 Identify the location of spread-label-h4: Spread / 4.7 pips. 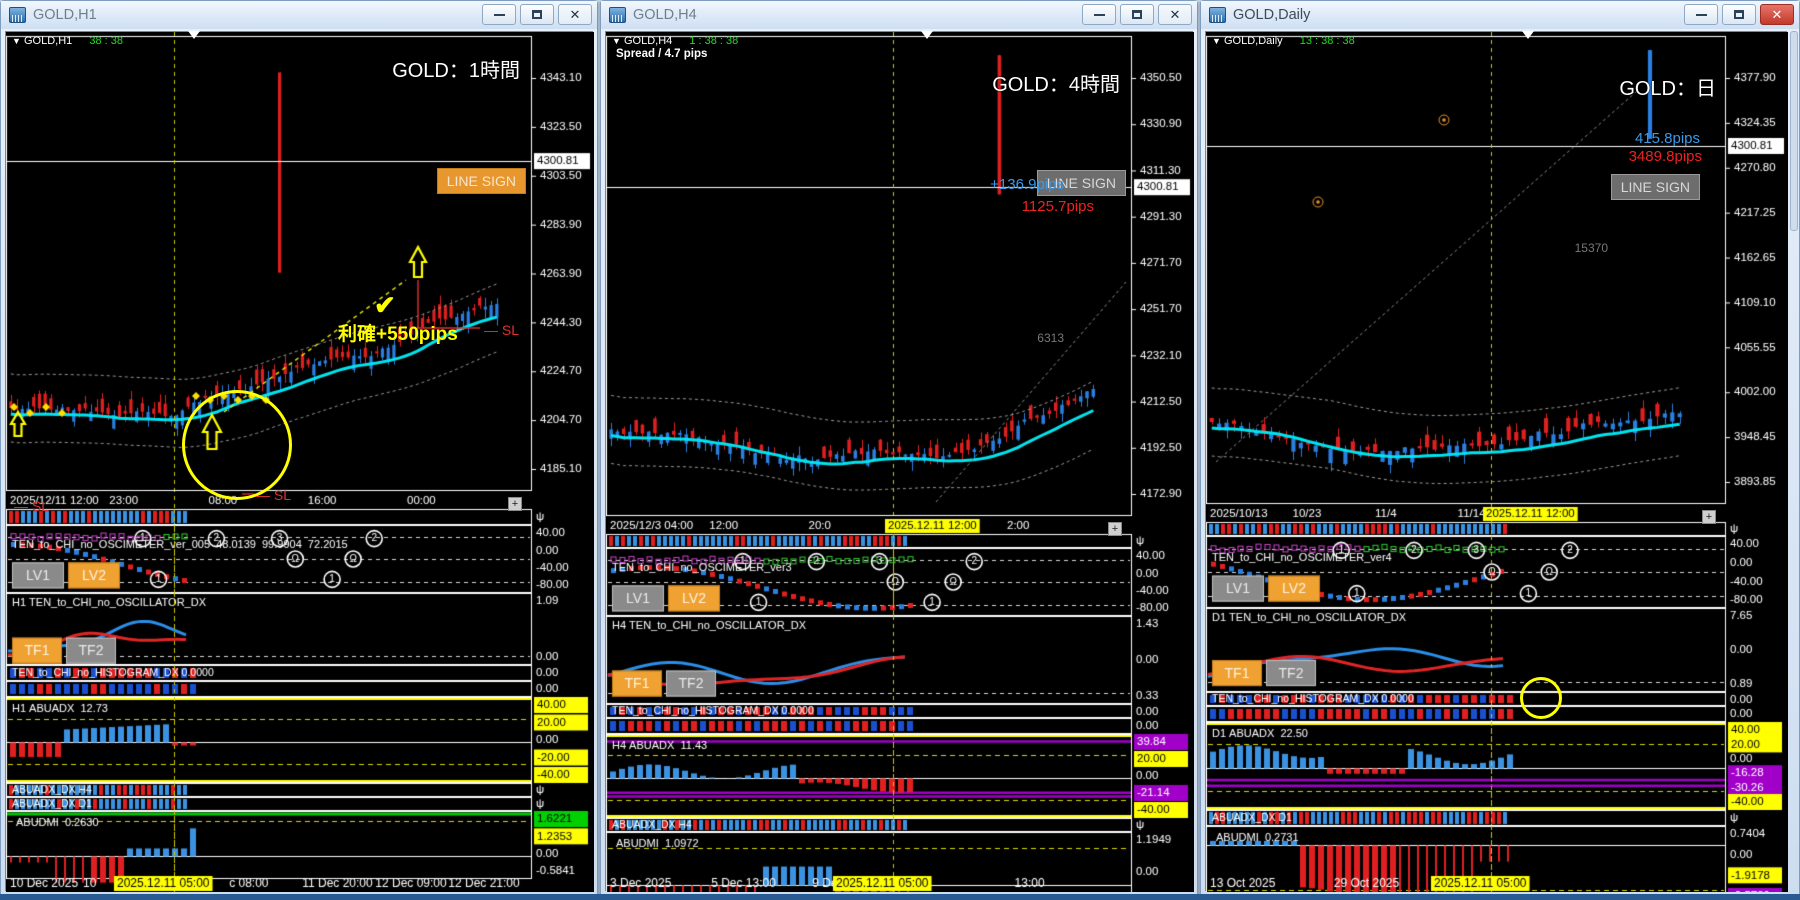
(662, 54).